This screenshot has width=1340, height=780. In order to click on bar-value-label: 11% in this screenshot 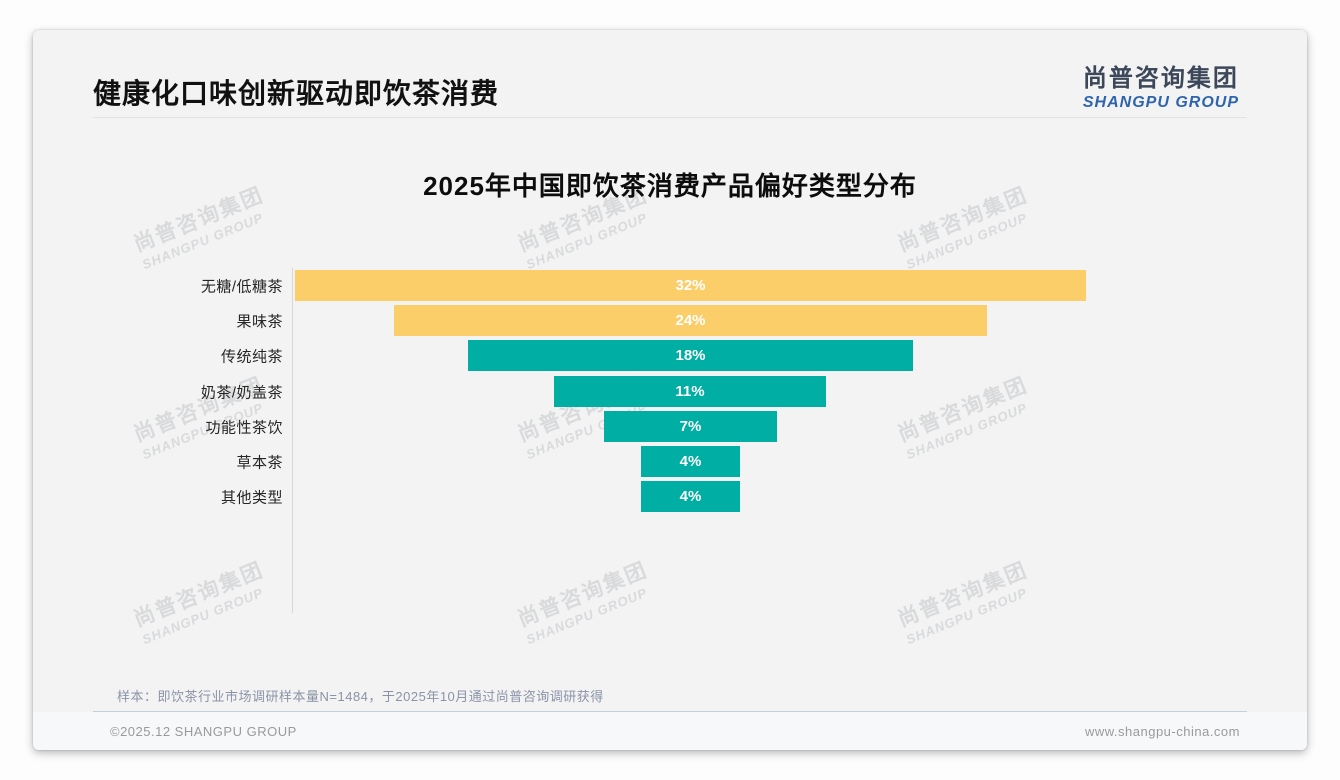, I will do `click(690, 391)`.